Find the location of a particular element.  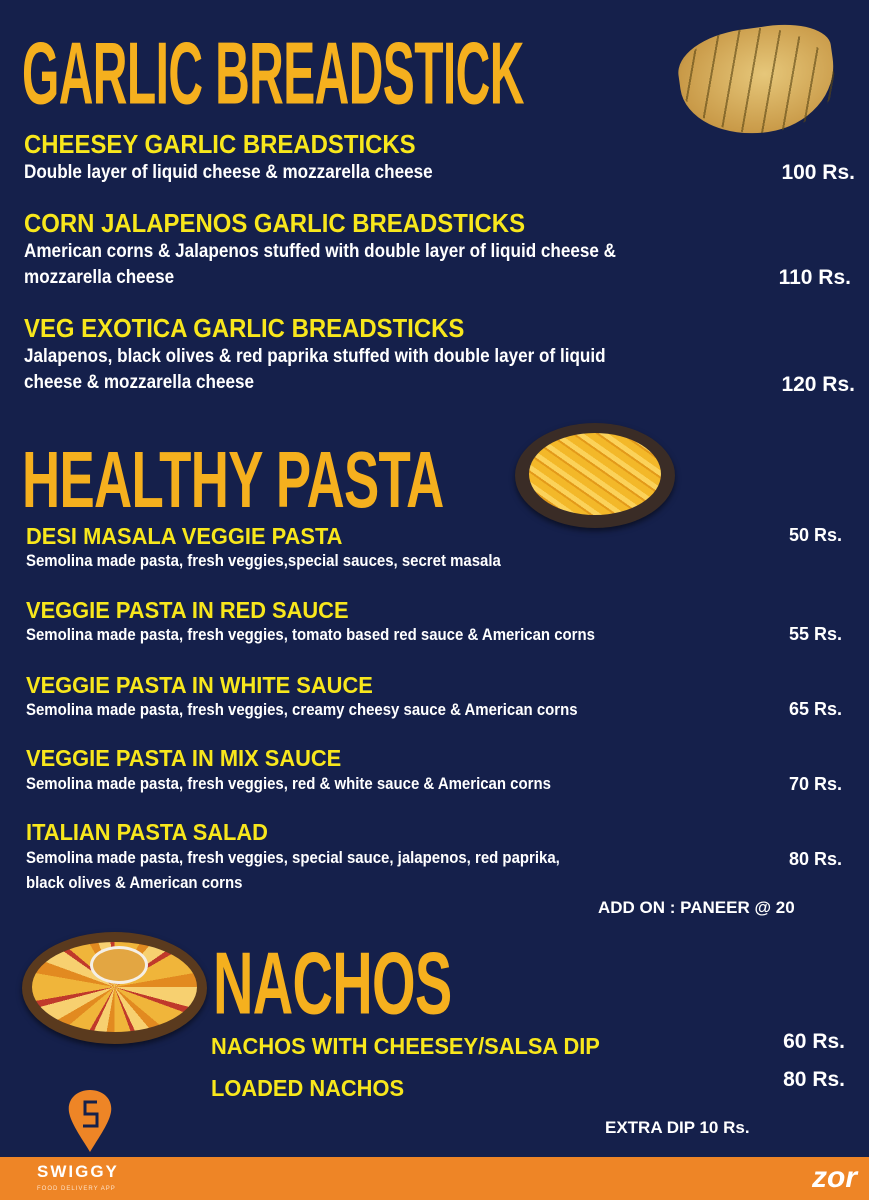

footer-bar: SWIGGY FOOD DELIVERY APP zor is located at coordinates (434, 1178).